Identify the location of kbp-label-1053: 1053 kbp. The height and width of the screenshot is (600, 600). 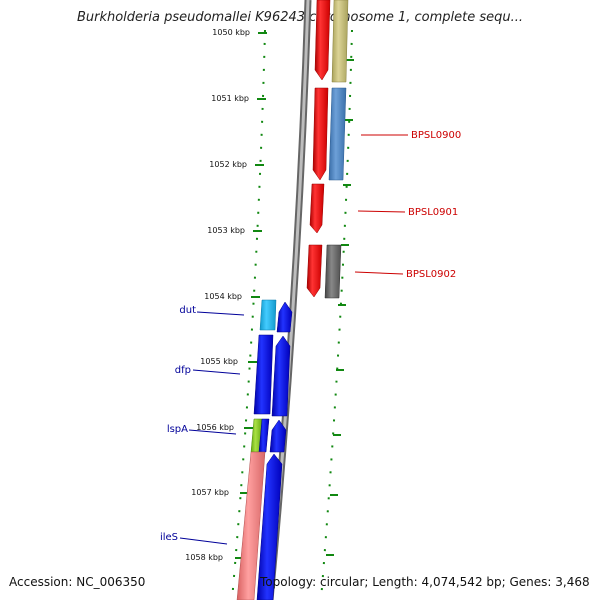
(226, 230).